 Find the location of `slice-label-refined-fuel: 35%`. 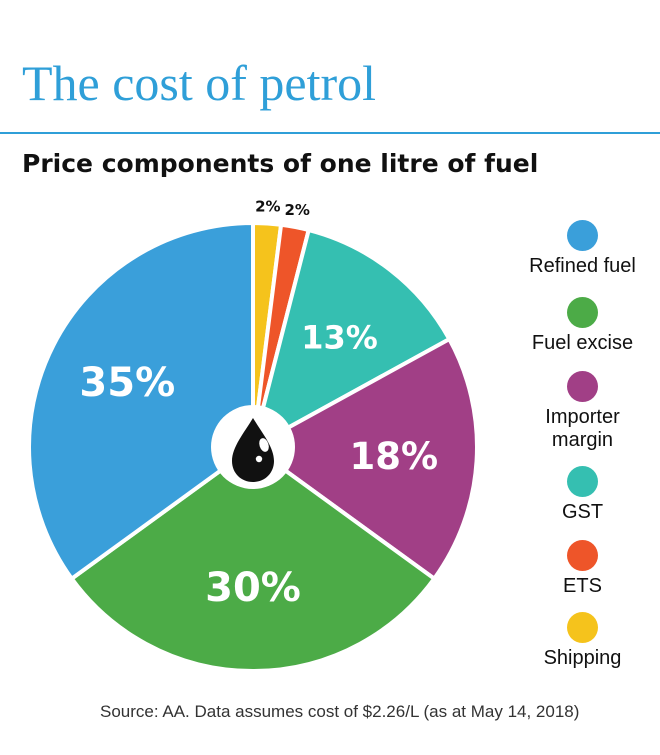

slice-label-refined-fuel: 35% is located at coordinates (127, 383).